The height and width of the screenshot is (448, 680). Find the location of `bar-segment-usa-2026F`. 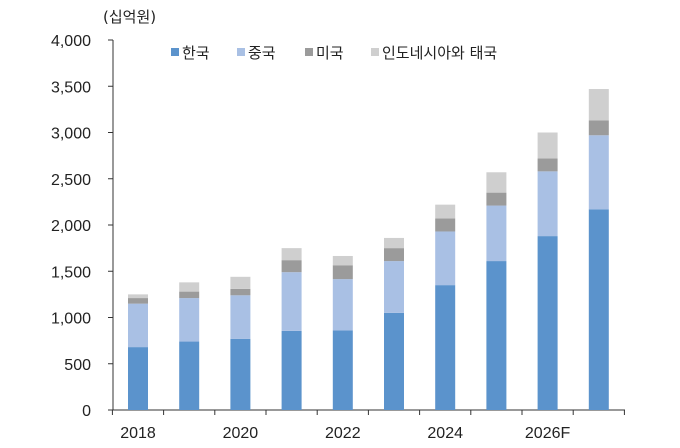

bar-segment-usa-2026F is located at coordinates (547, 165).